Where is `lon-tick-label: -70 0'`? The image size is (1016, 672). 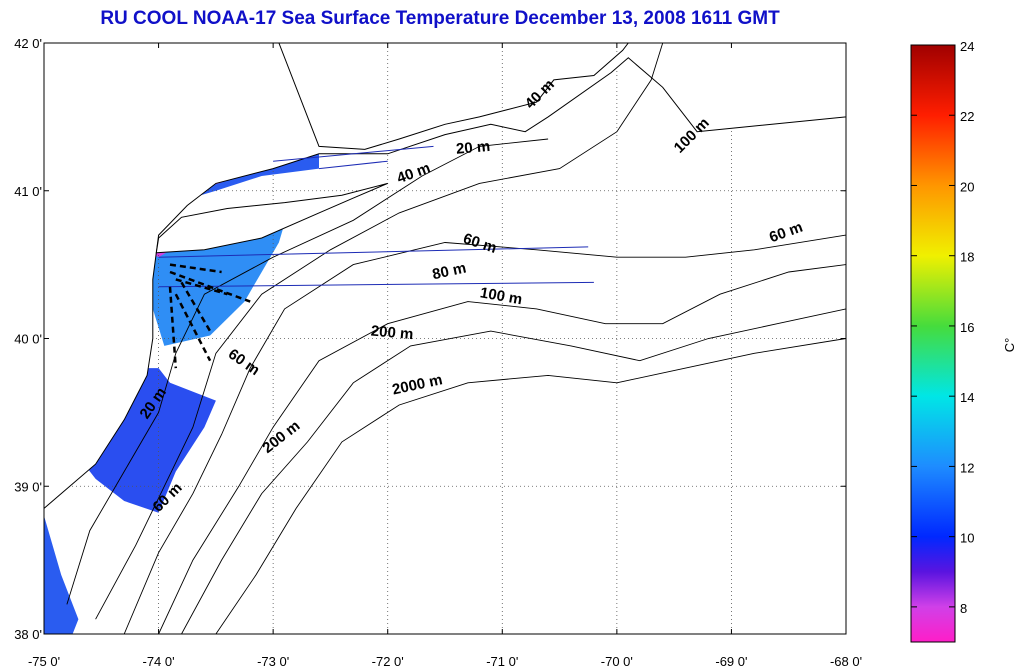 lon-tick-label: -70 0' is located at coordinates (617, 661).